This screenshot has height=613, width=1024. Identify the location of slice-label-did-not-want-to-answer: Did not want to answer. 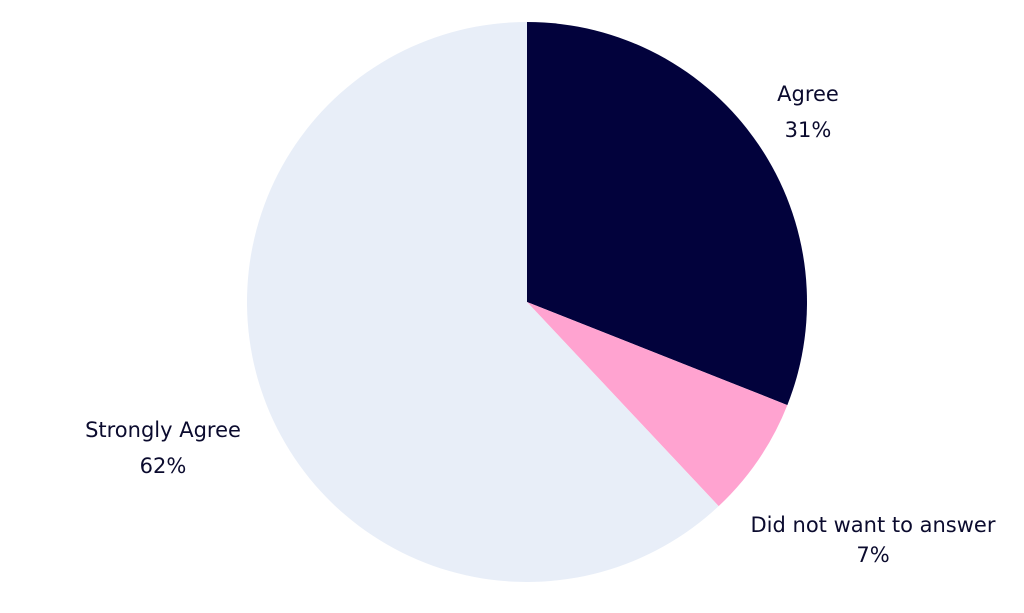
(873, 525).